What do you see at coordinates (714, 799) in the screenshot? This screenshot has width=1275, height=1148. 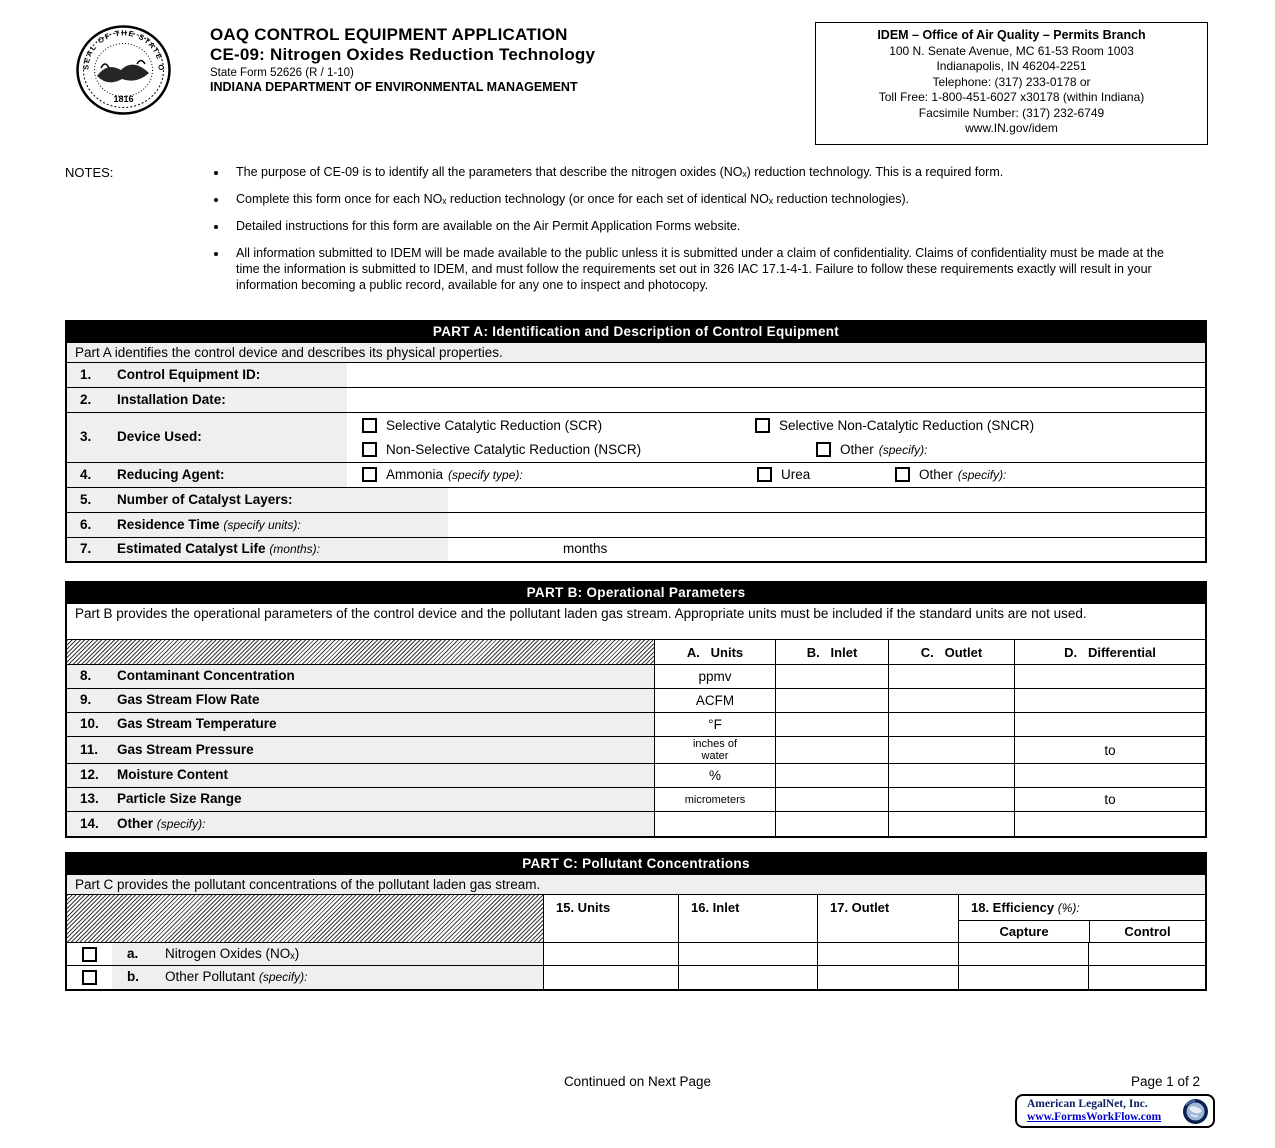 I see `units-cell: micrometers` at bounding box center [714, 799].